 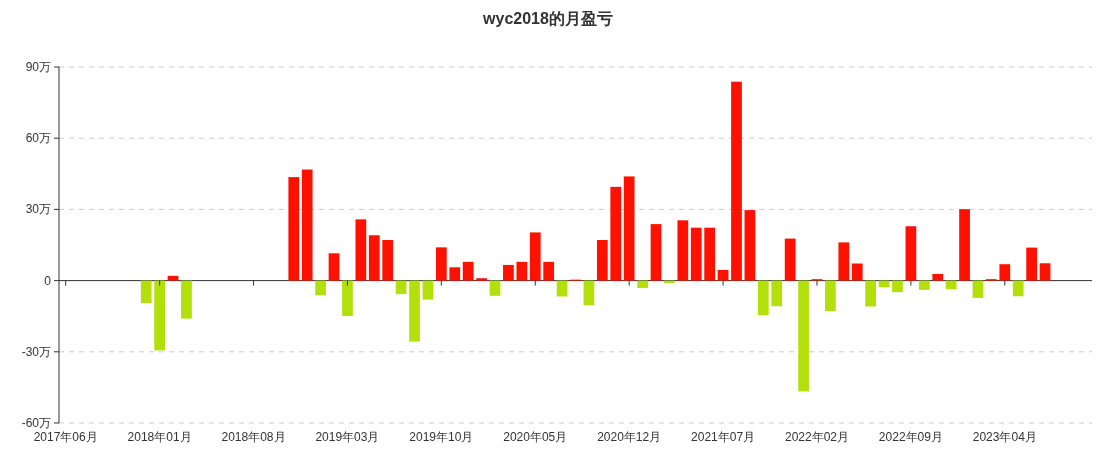 What do you see at coordinates (816, 437) in the screenshot?
I see `x-tick-label: 2022年02月` at bounding box center [816, 437].